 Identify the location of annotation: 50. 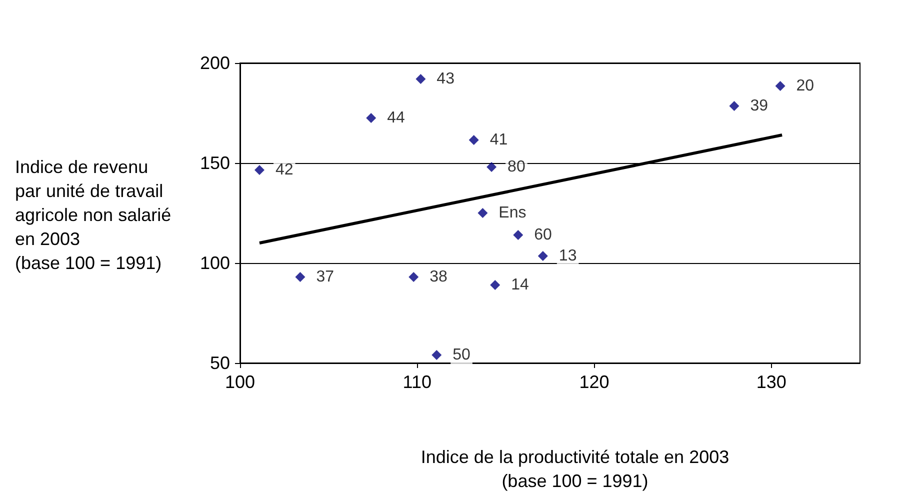
(461, 355).